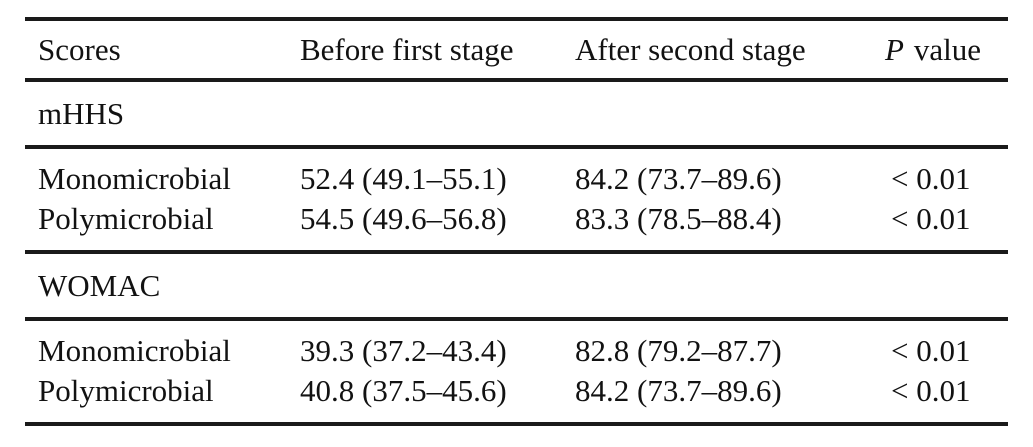 Image resolution: width=1033 pixels, height=447 pixels. Describe the element at coordinates (516, 252) in the screenshot. I see `mhhs-bottom-rule` at that location.